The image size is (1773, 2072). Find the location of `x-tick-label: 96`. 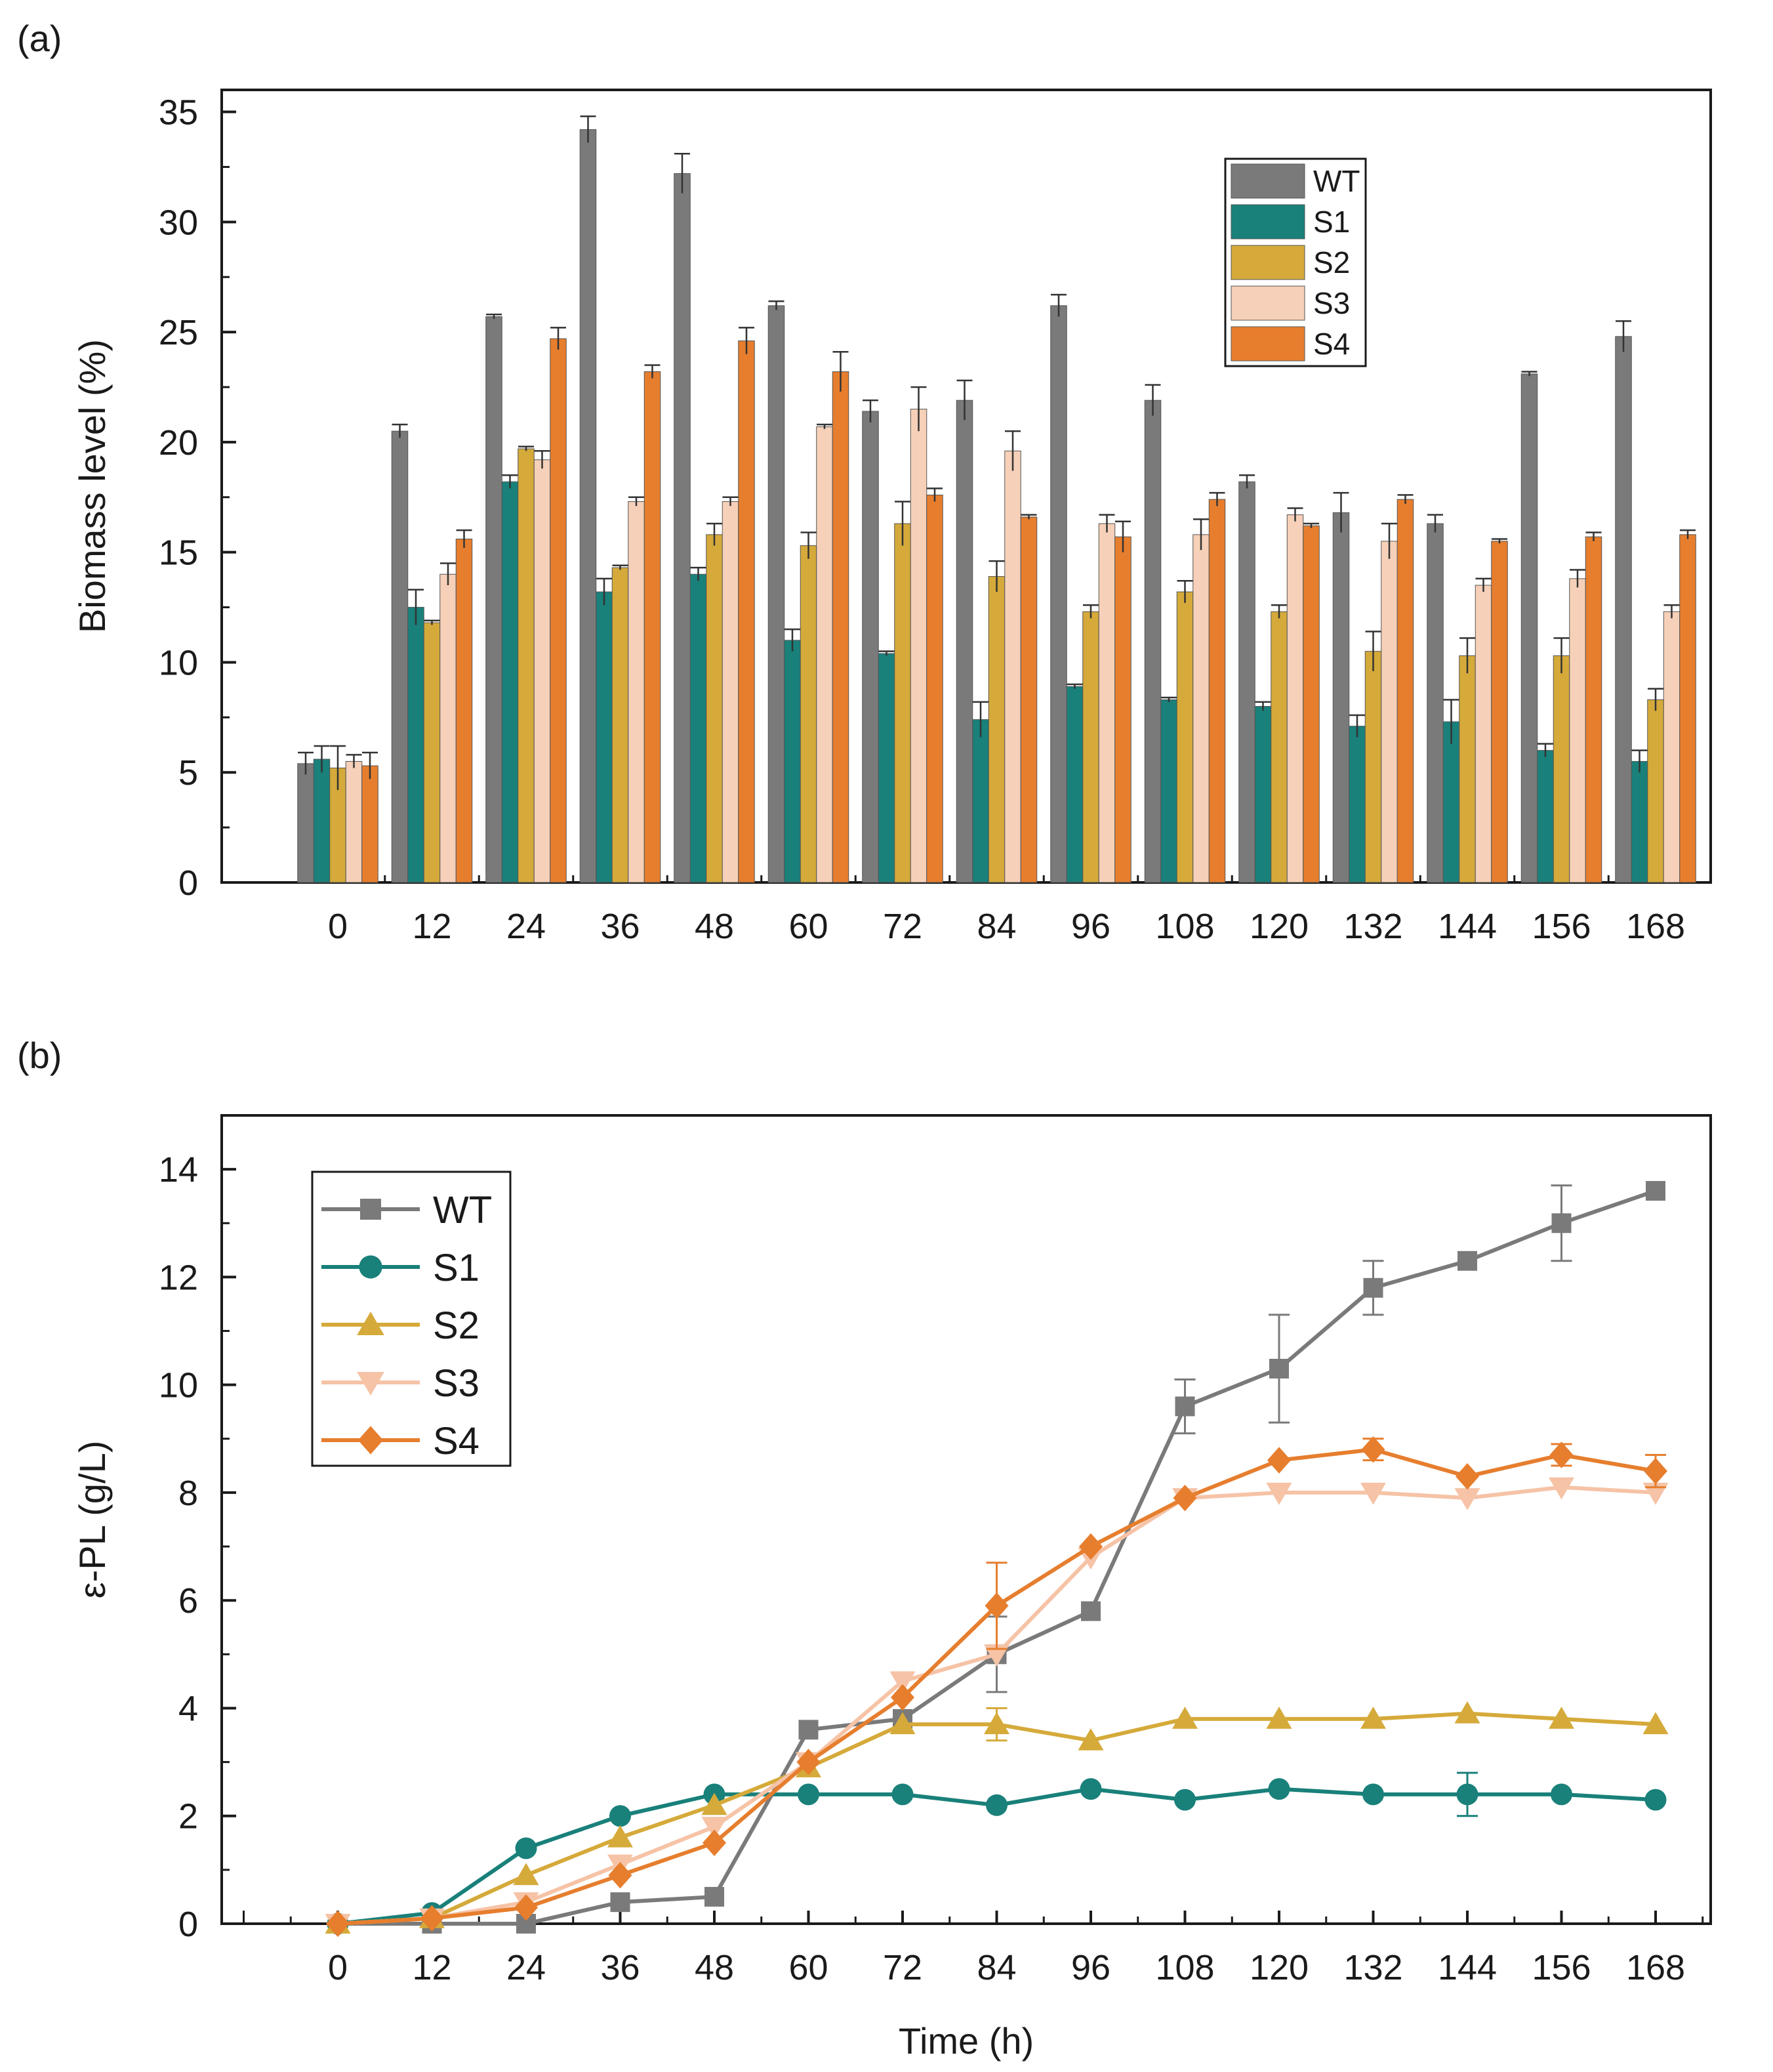

x-tick-label: 96 is located at coordinates (1091, 926).